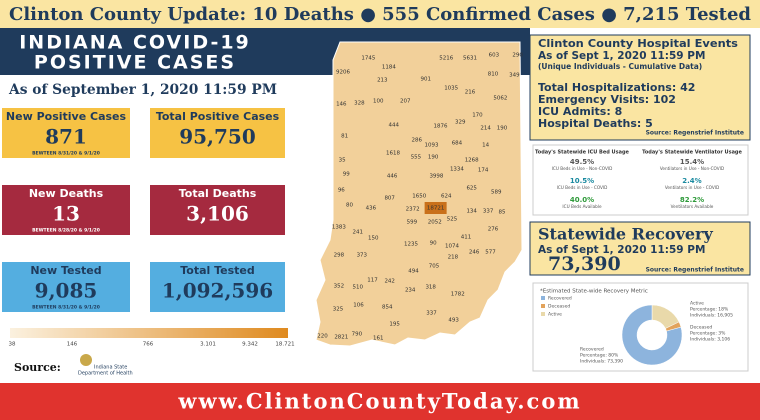  Describe the element at coordinates (412, 223) in the screenshot. I see `county-label: 599` at that location.